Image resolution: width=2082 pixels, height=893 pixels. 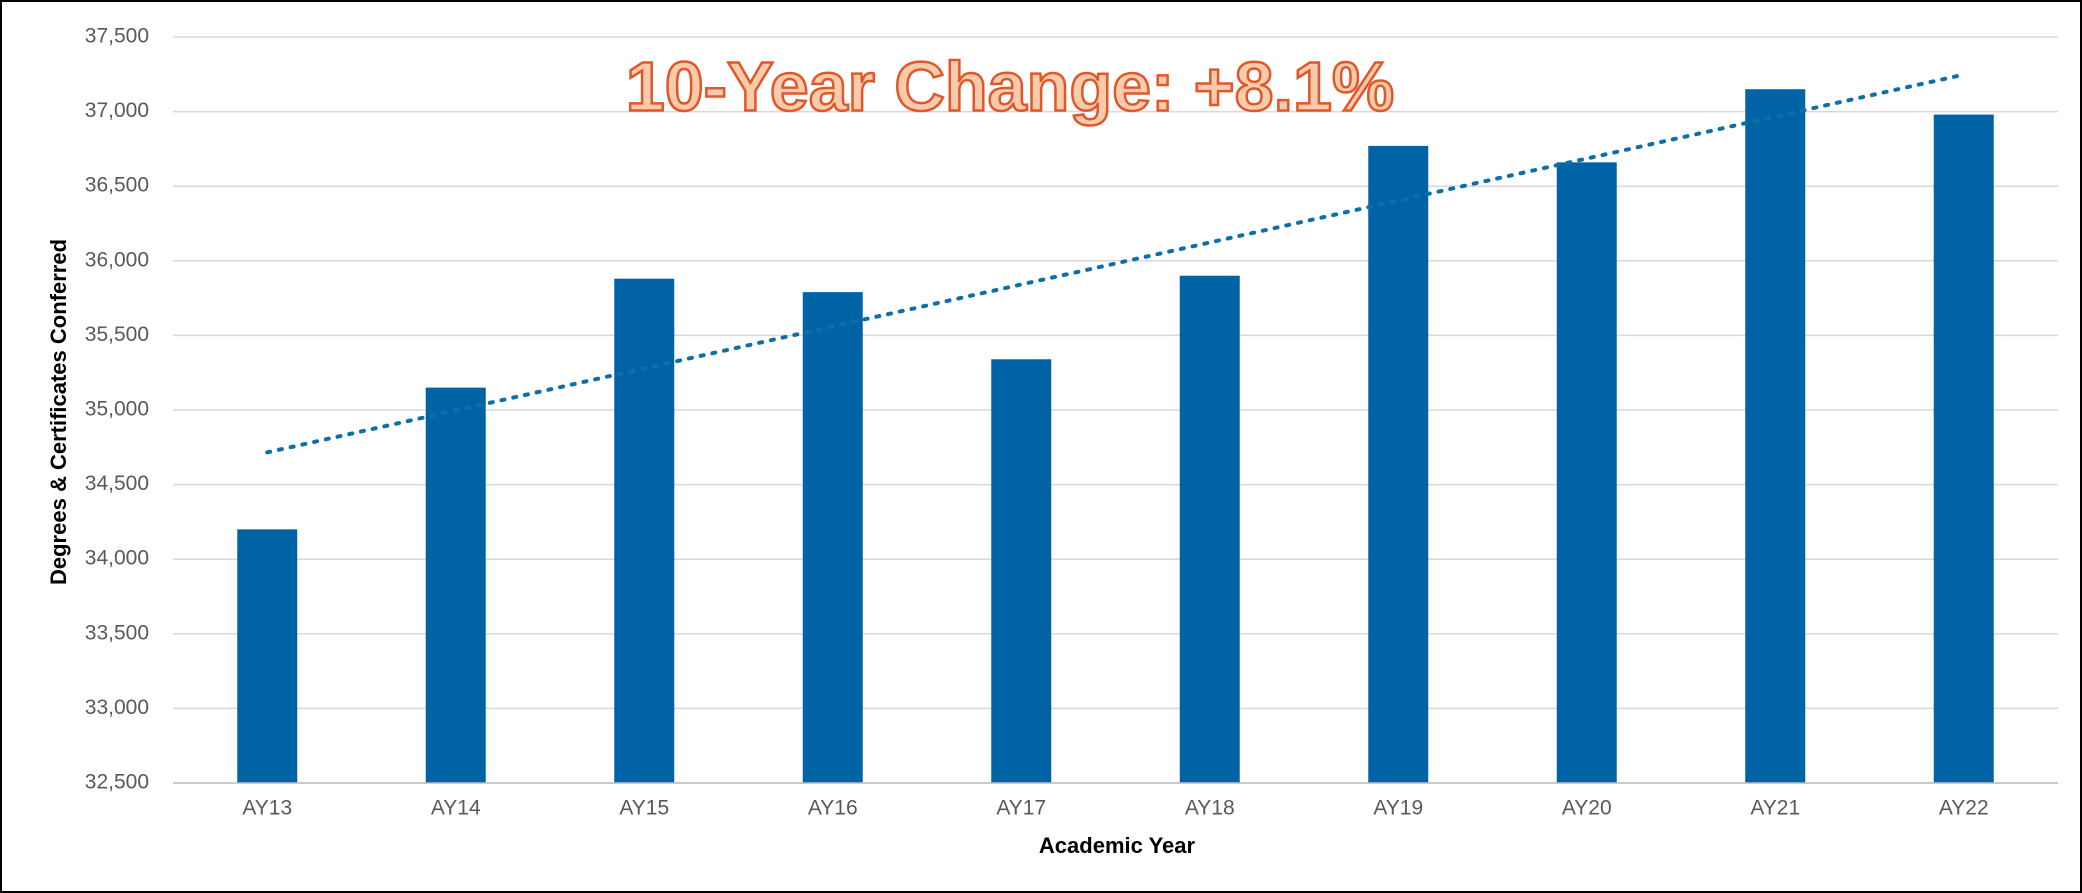 What do you see at coordinates (267, 808) in the screenshot?
I see `x-tick-label: AY13` at bounding box center [267, 808].